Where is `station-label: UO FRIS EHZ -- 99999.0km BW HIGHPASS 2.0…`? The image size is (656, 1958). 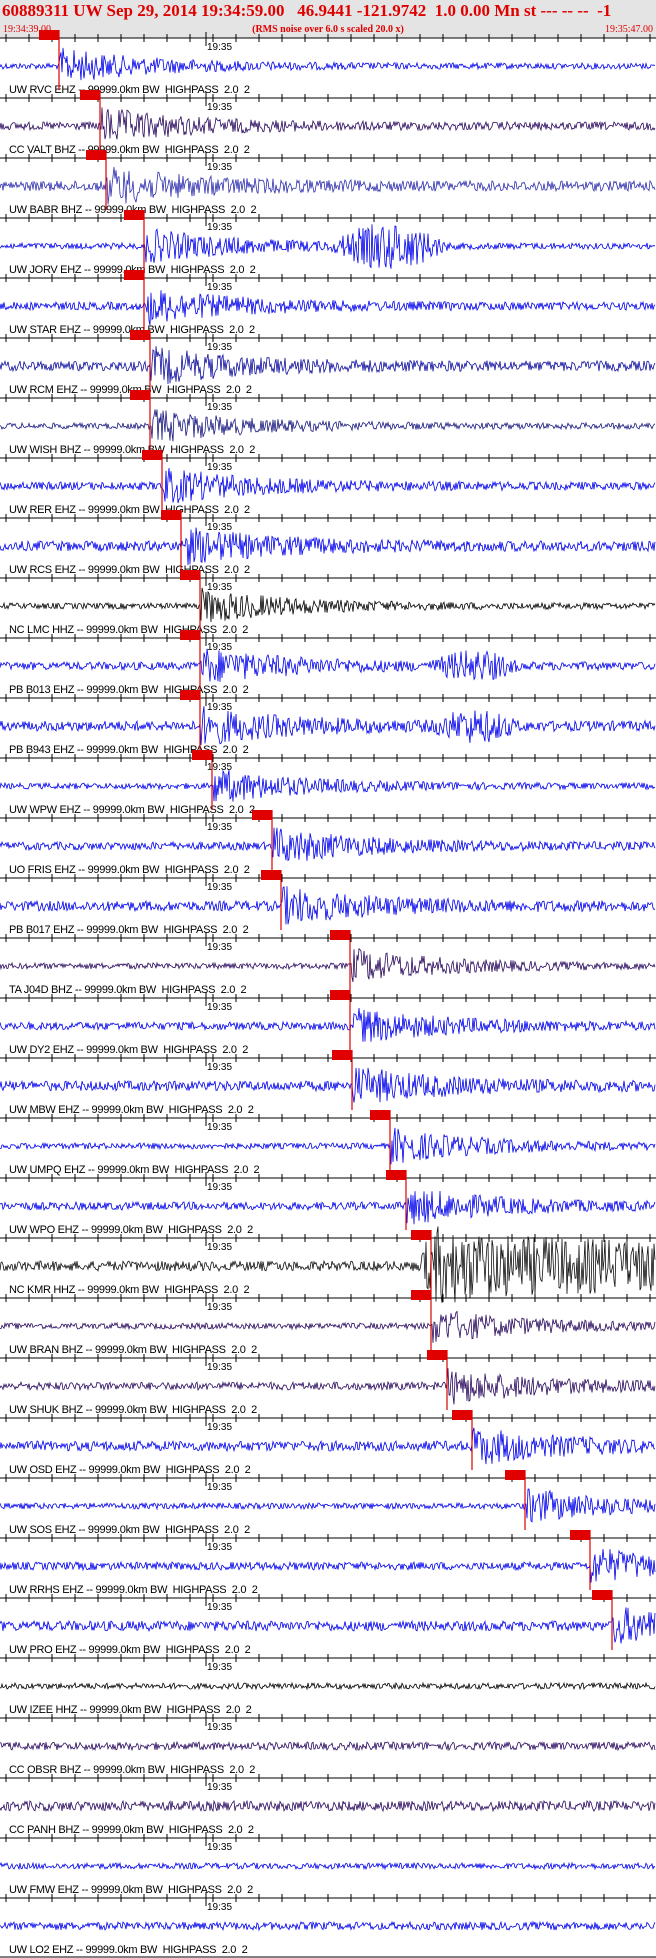 station-label: UO FRIS EHZ -- 99999.0km BW HIGHPASS 2.0… is located at coordinates (129, 870).